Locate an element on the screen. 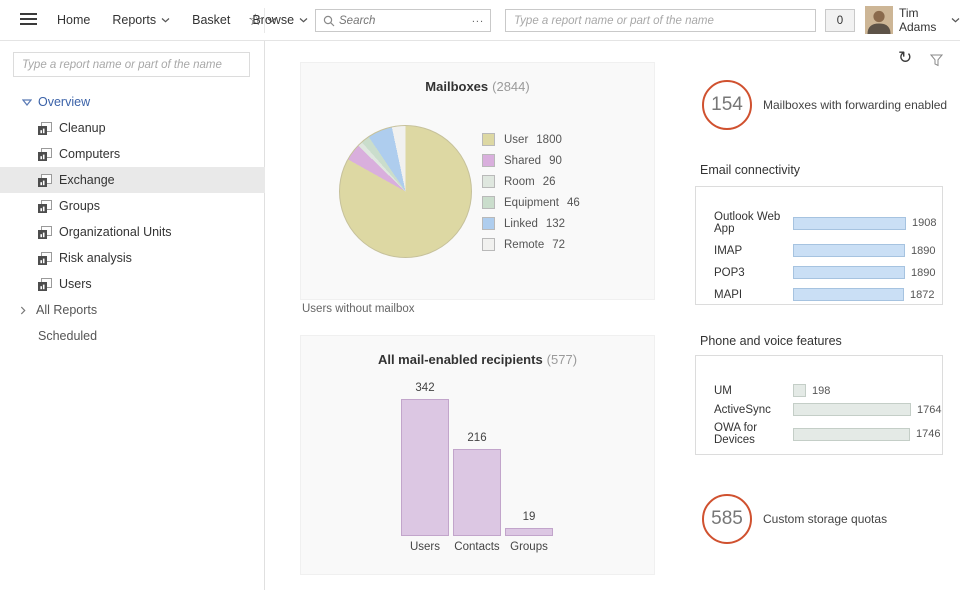 The height and width of the screenshot is (590, 960). phone-voice-heading: Phone and voice features is located at coordinates (771, 341).